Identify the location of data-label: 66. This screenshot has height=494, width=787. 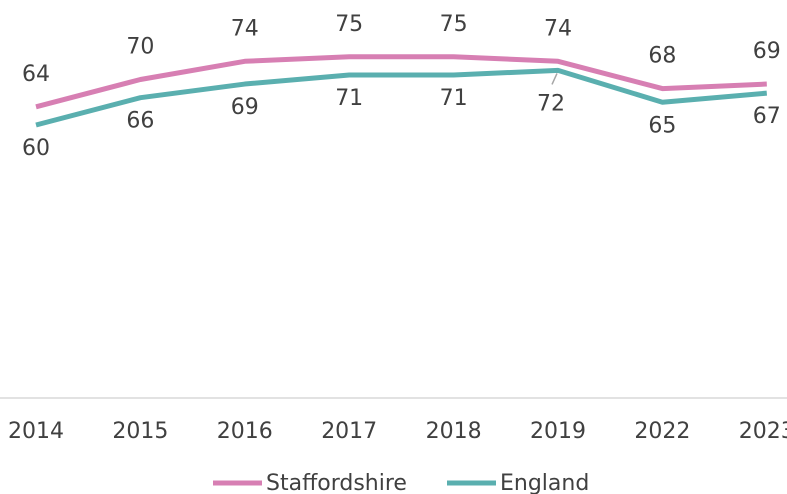
(140, 121).